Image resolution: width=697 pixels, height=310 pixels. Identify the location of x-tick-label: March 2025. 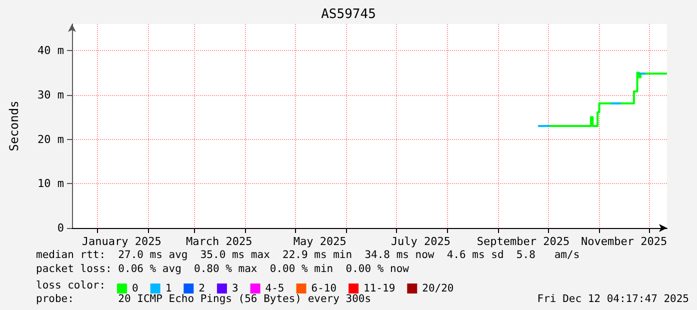
(219, 241).